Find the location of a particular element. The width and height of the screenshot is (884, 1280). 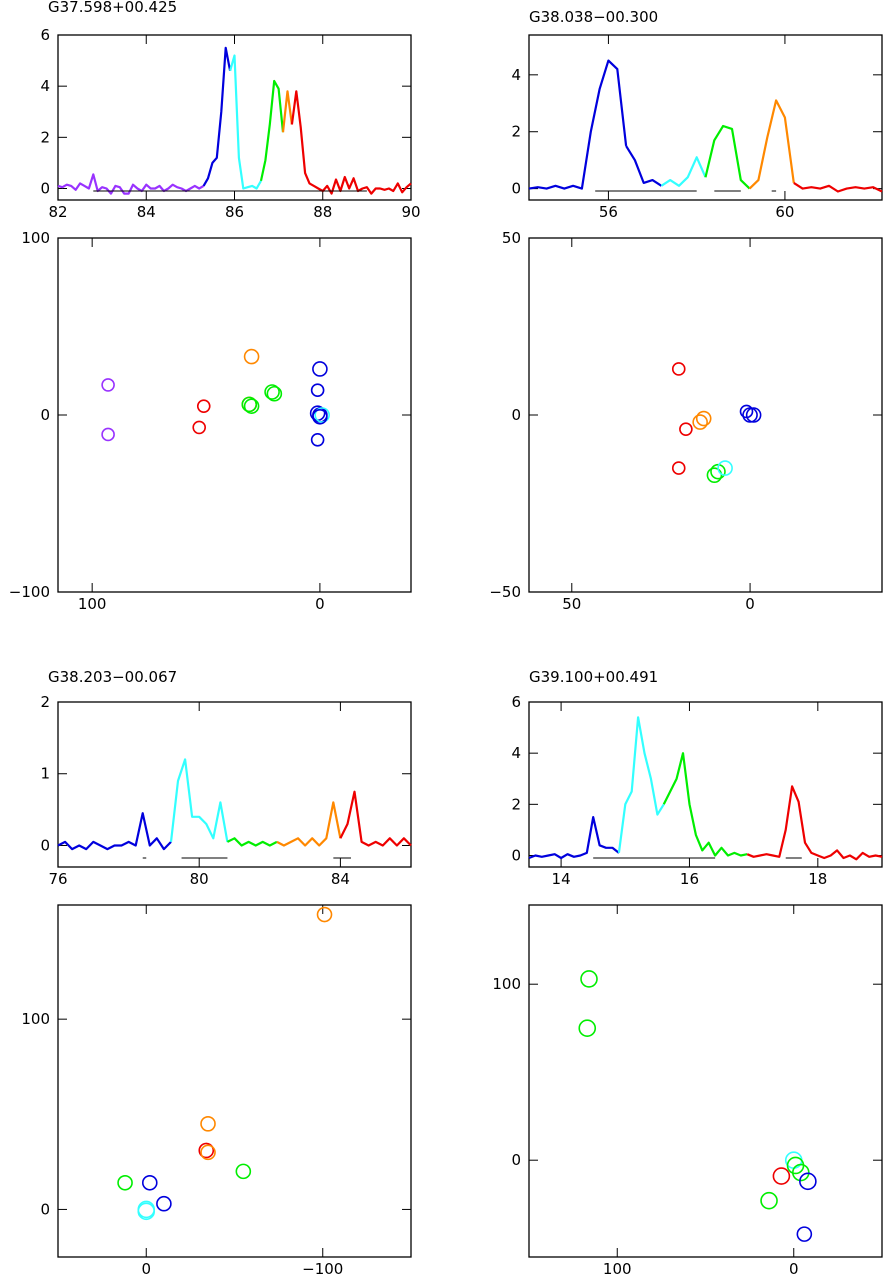

x-tick-label: 16 is located at coordinates (689, 879).